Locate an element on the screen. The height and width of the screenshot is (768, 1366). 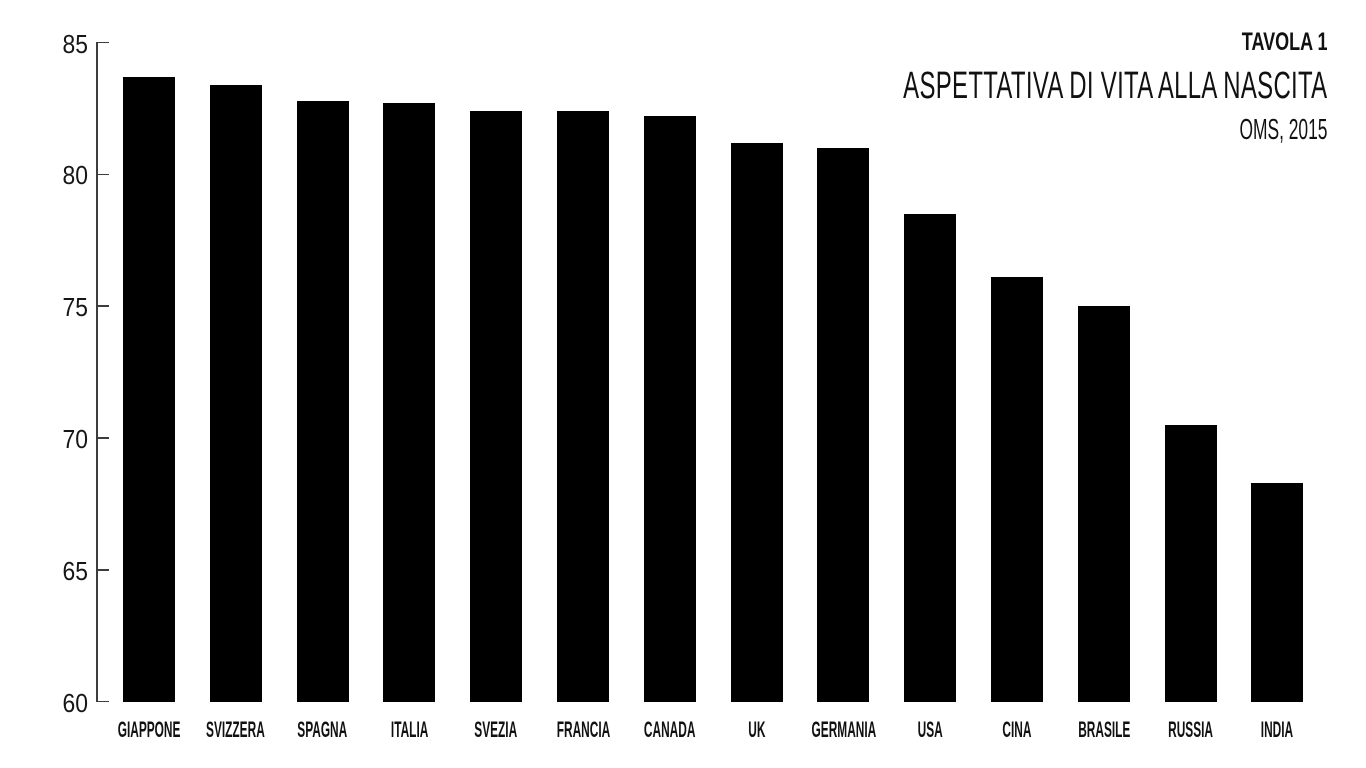
chart-title: ASPETTATIVA DI VITA ALLA NASCITA is located at coordinates (1114, 86).